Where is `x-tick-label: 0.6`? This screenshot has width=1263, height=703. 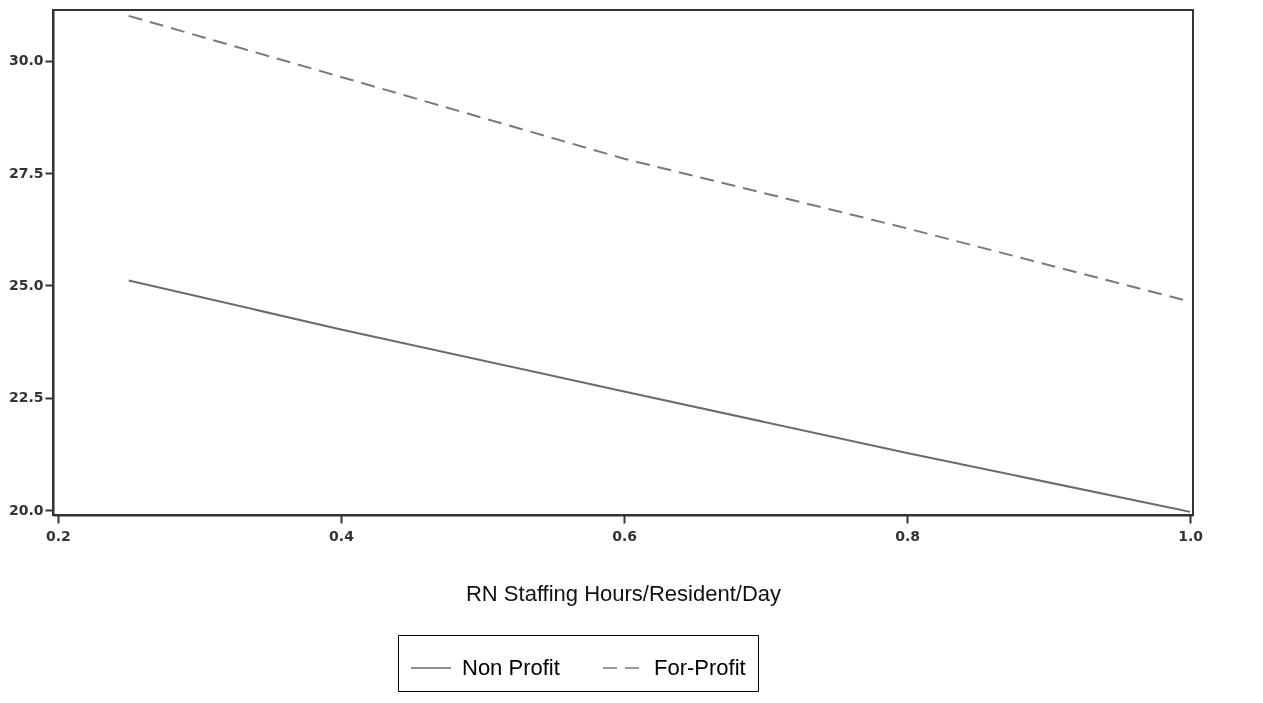 x-tick-label: 0.6 is located at coordinates (624, 535).